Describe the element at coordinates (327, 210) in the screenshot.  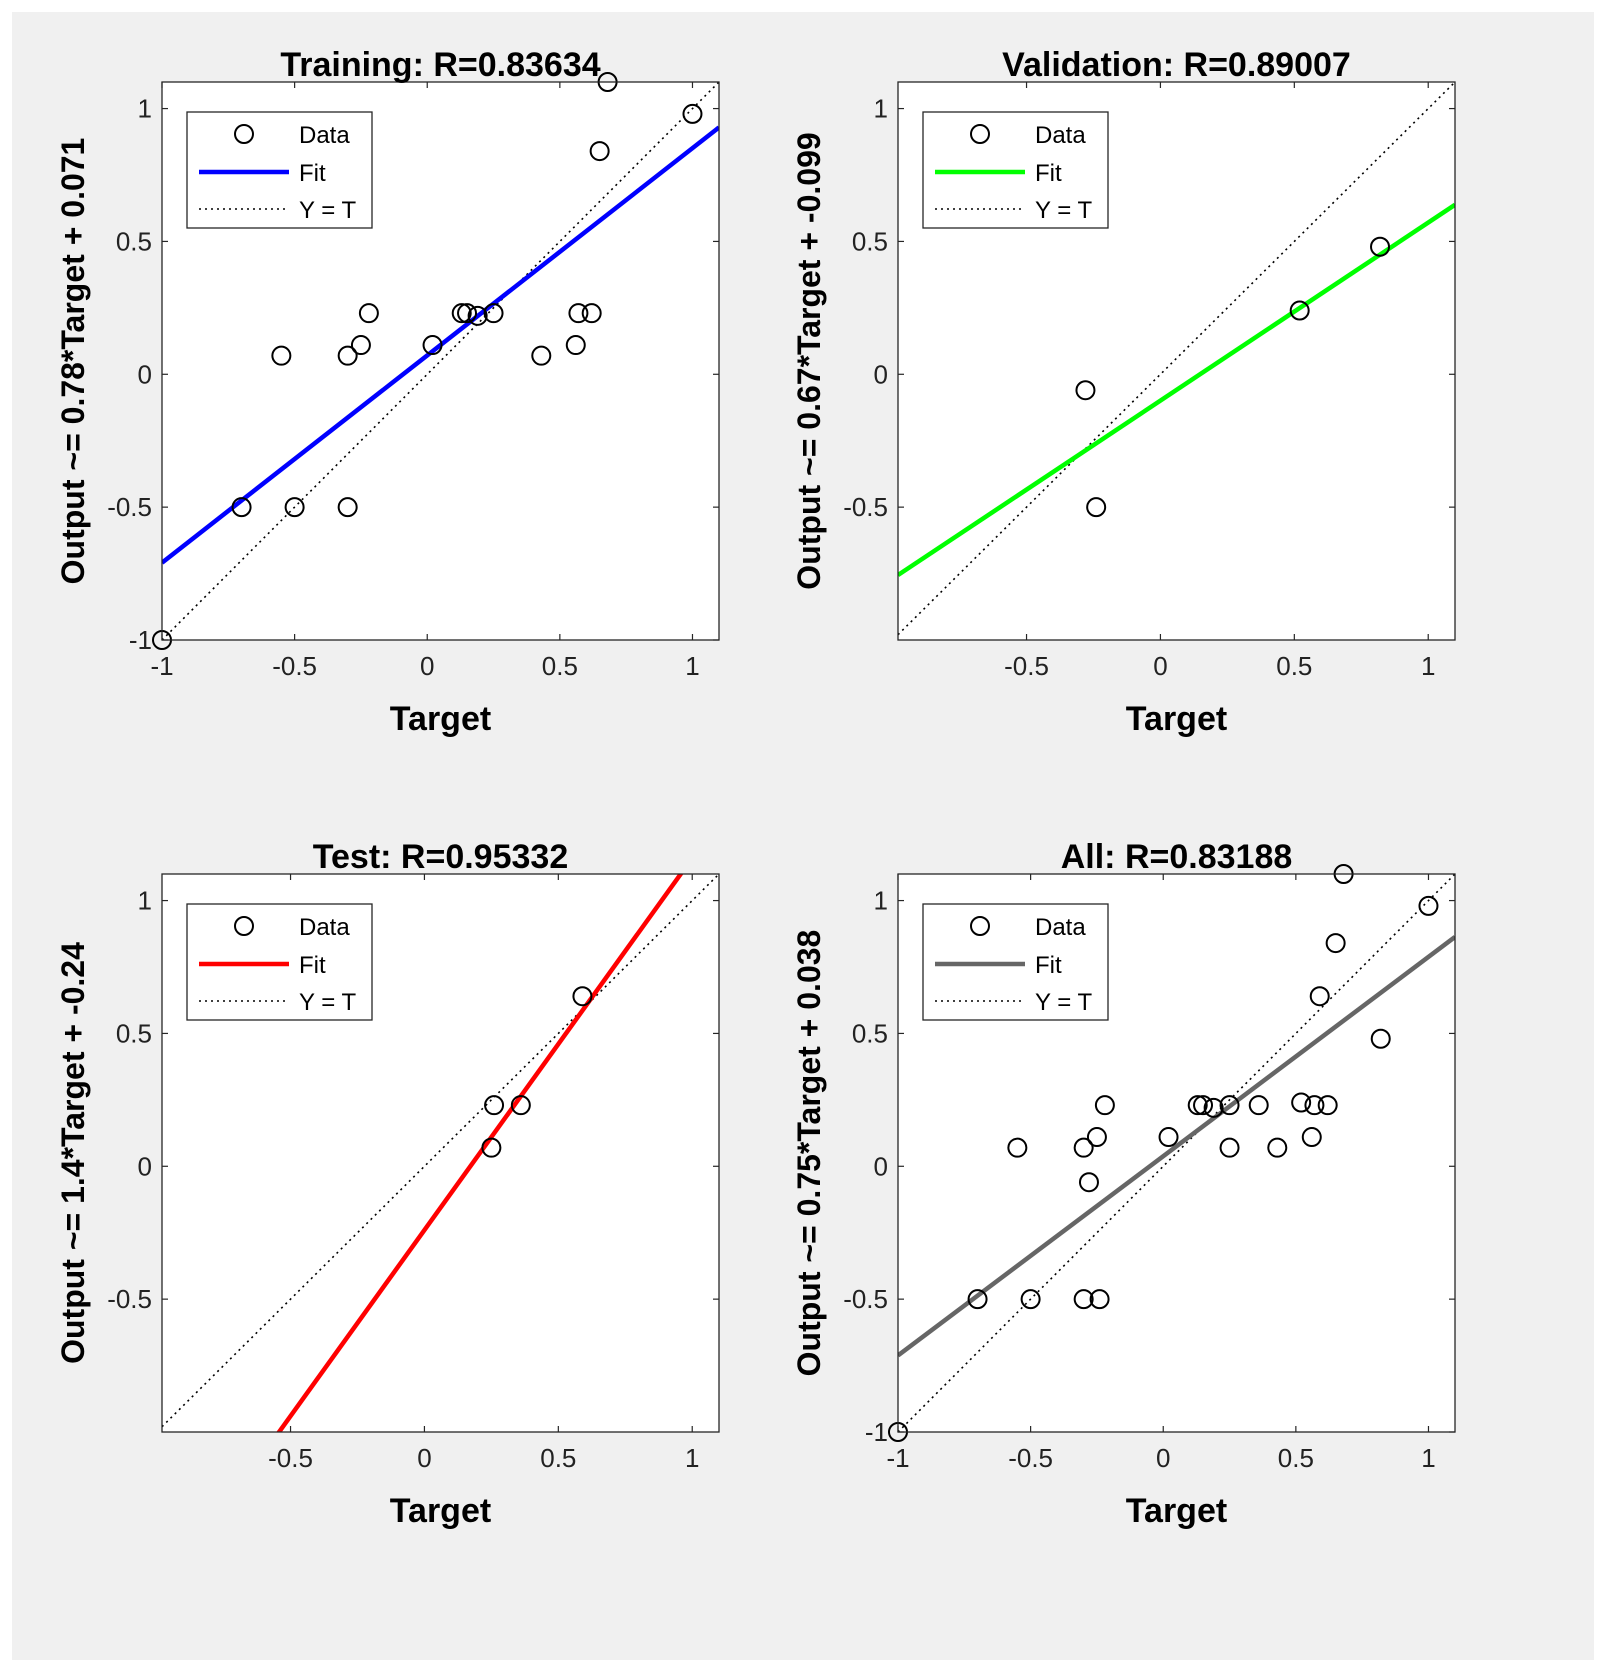
I see `training-legend-label: Y = T` at that location.